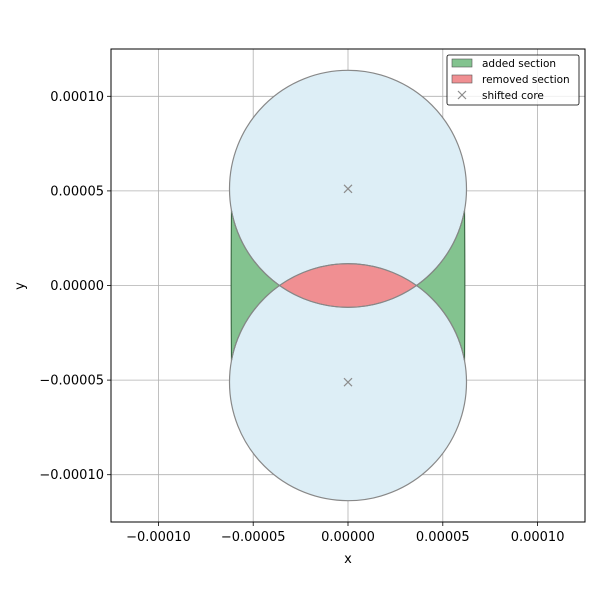 Image resolution: width=600 pixels, height=605 pixels. Describe the element at coordinates (538, 537) in the screenshot. I see `x-tick-label: 0.00010` at that location.